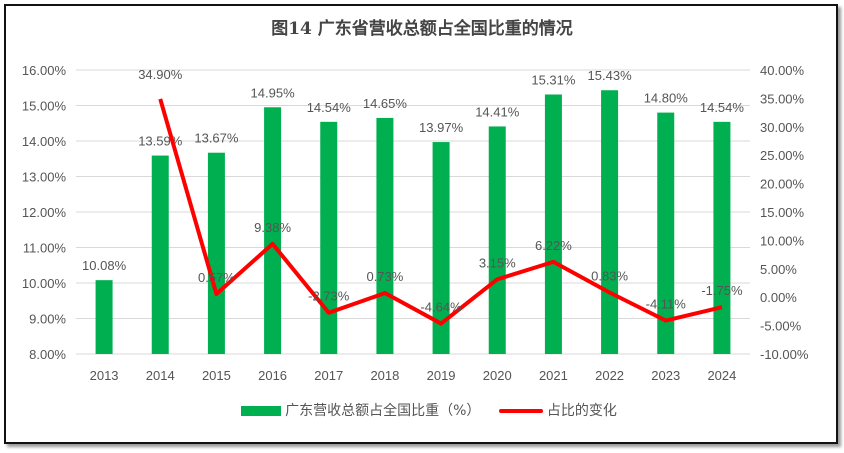 This screenshot has width=844, height=453. What do you see at coordinates (272, 375) in the screenshot?
I see `x-tick: 2016` at bounding box center [272, 375].